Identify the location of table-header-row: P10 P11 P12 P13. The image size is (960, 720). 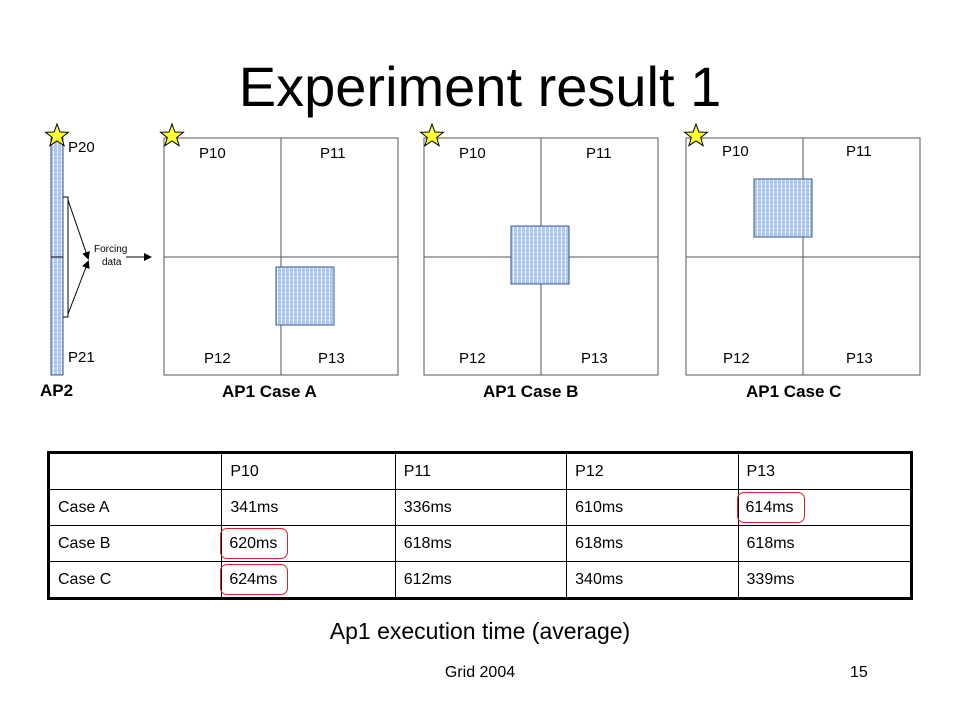
(480, 471).